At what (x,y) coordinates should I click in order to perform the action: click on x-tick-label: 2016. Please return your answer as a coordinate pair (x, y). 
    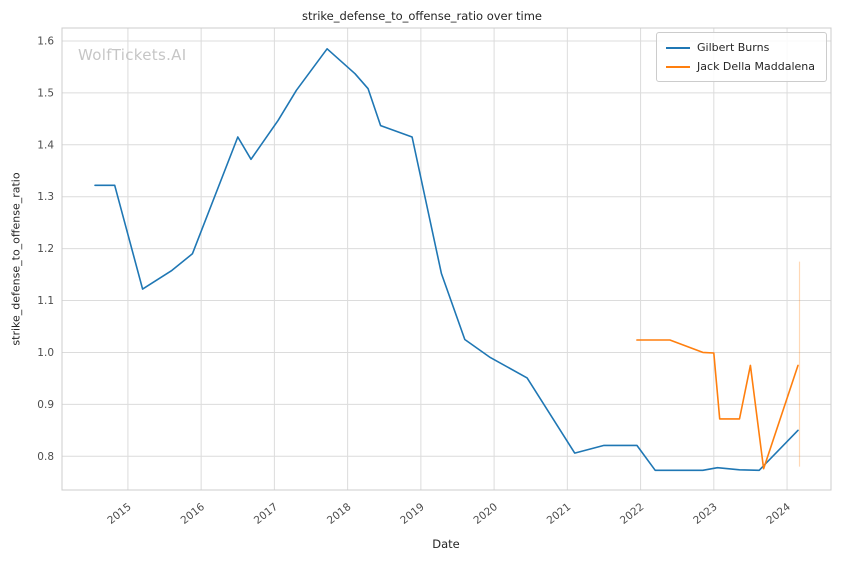
    Looking at the image, I should click on (193, 514).